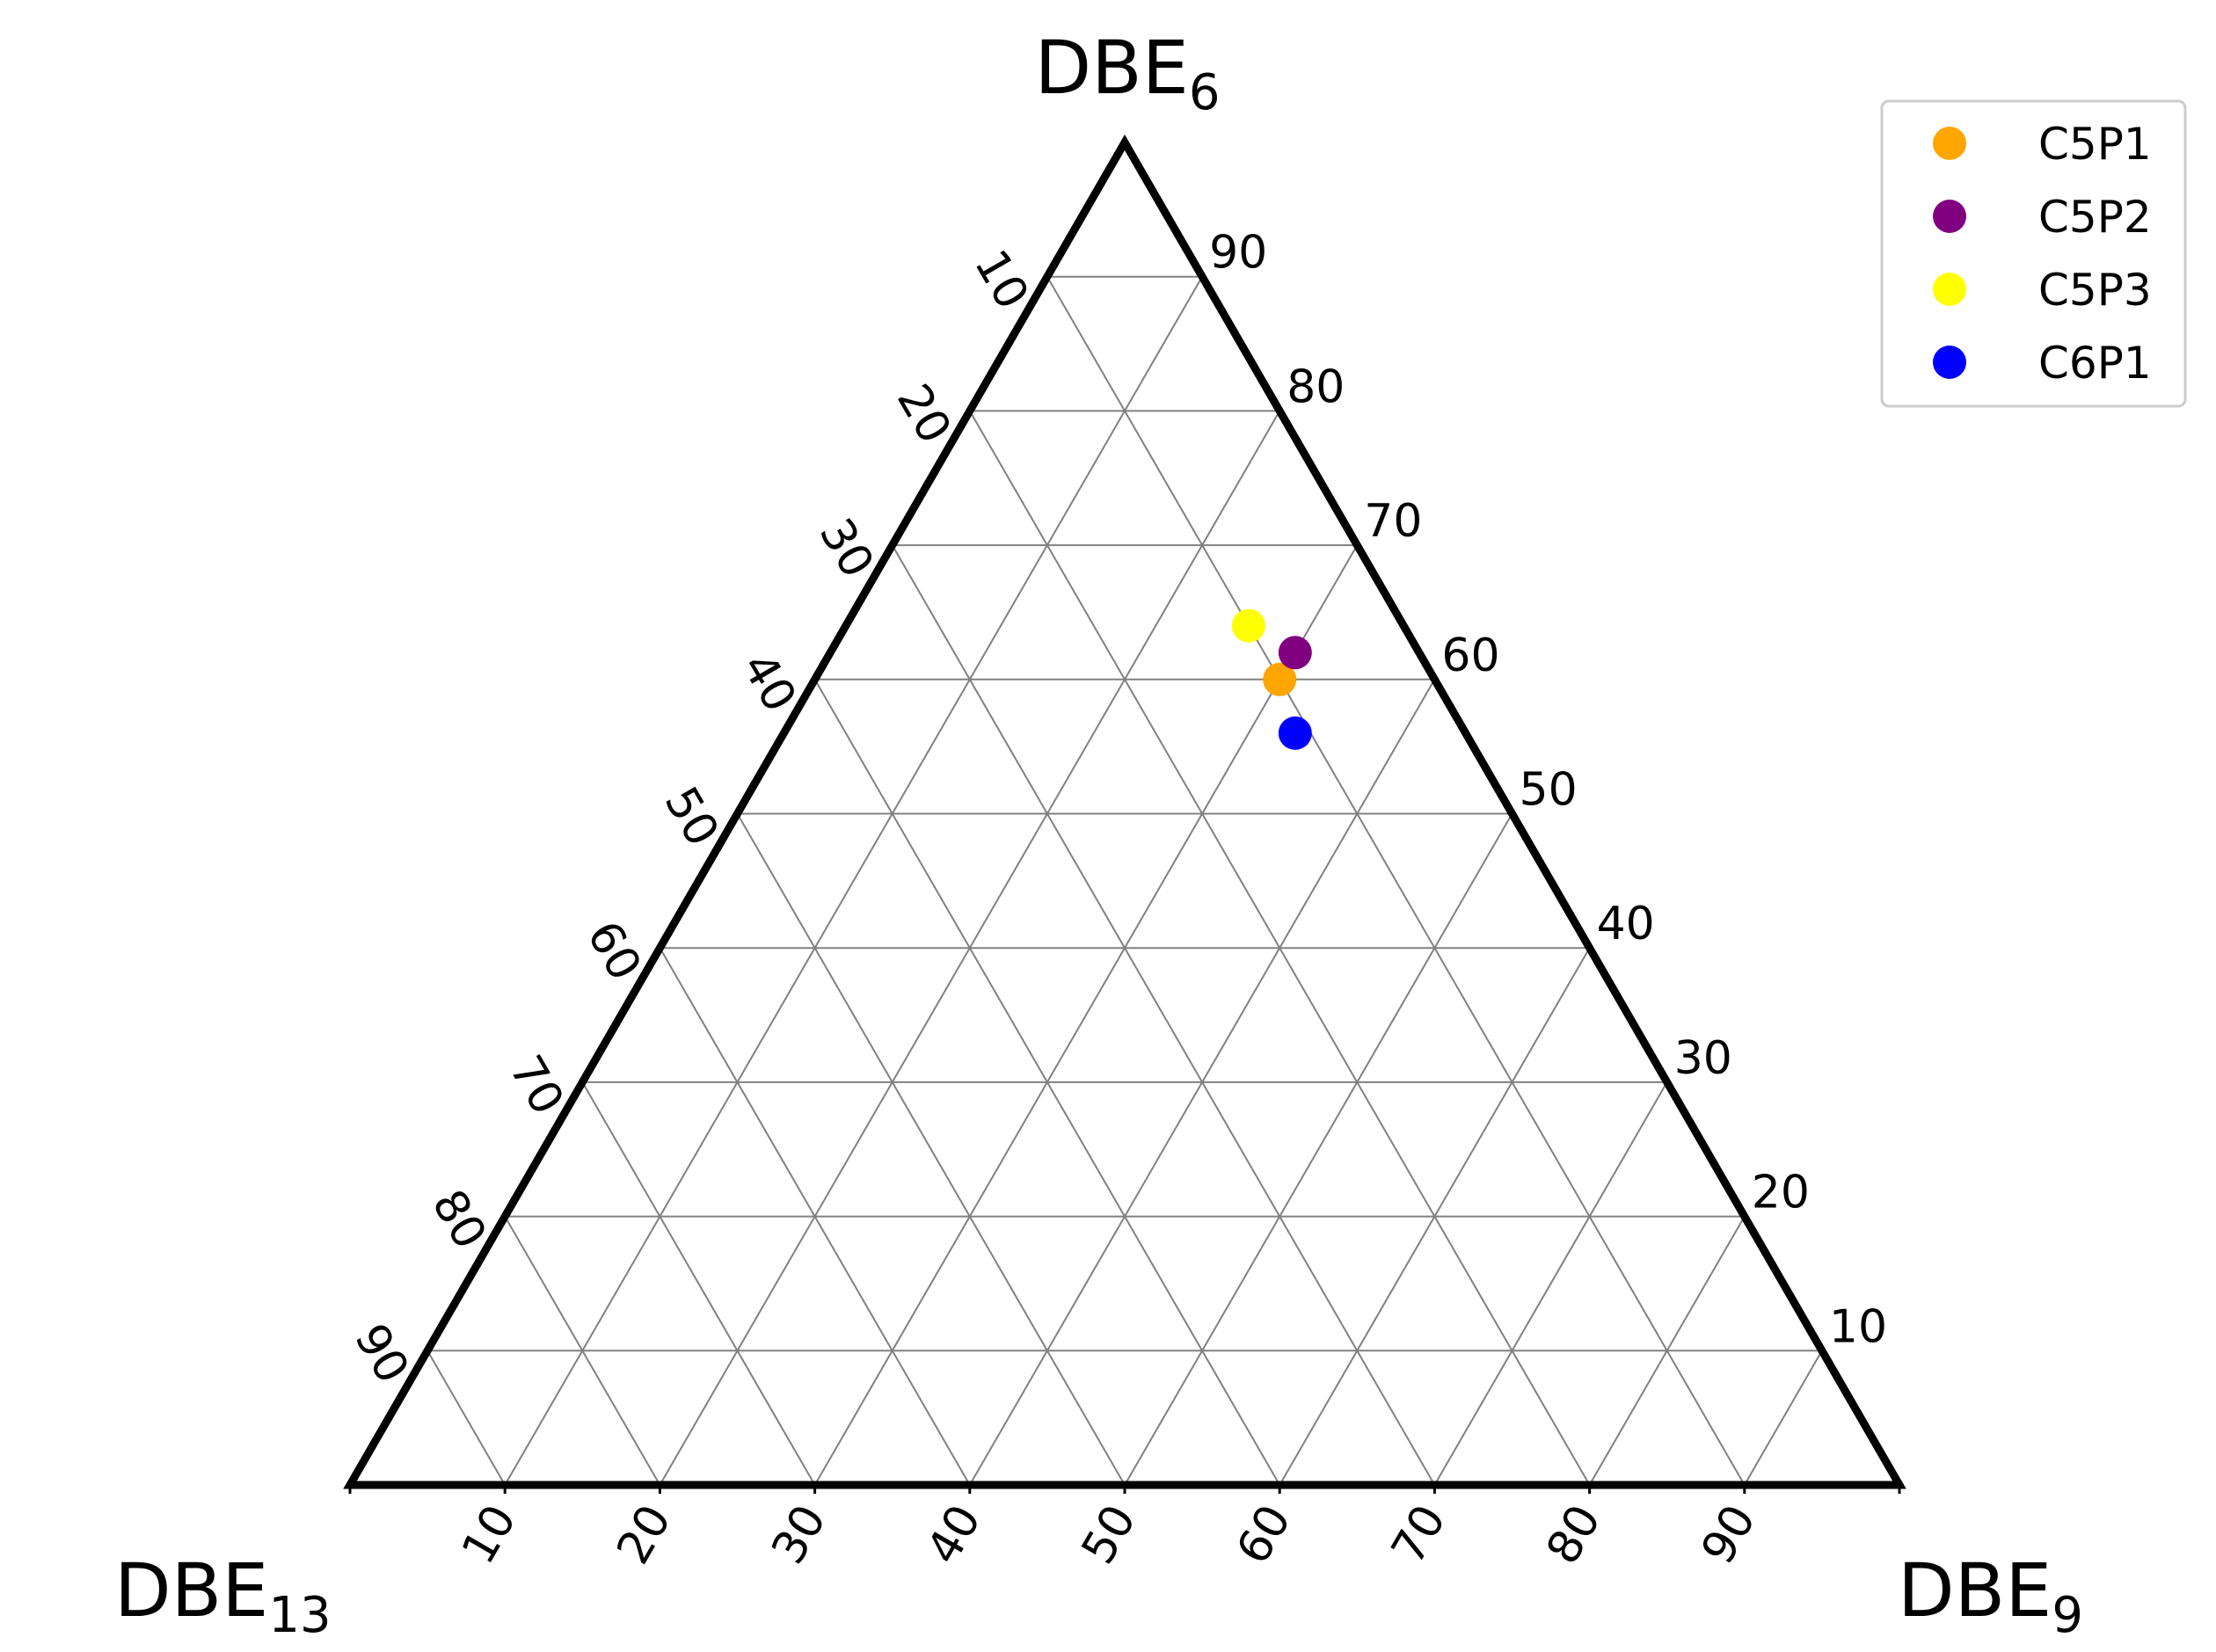 Image resolution: width=2216 pixels, height=1652 pixels. I want to click on tick-label-bottom: 60, so click(1264, 1534).